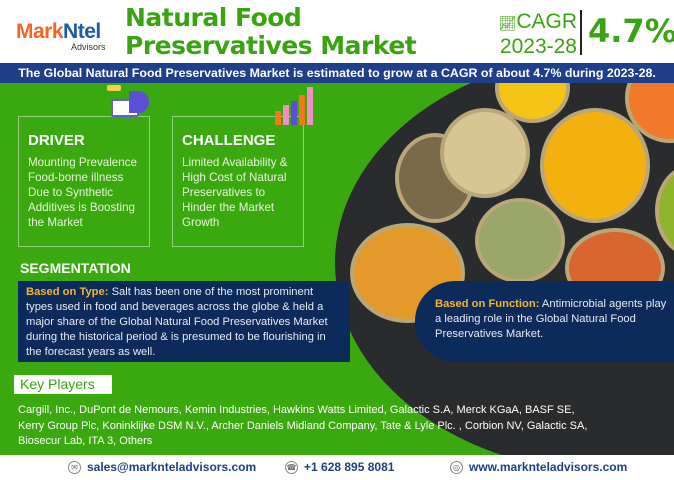 Image resolution: width=674 pixels, height=480 pixels. Describe the element at coordinates (82, 31) in the screenshot. I see `logo-part2: Ntel` at that location.